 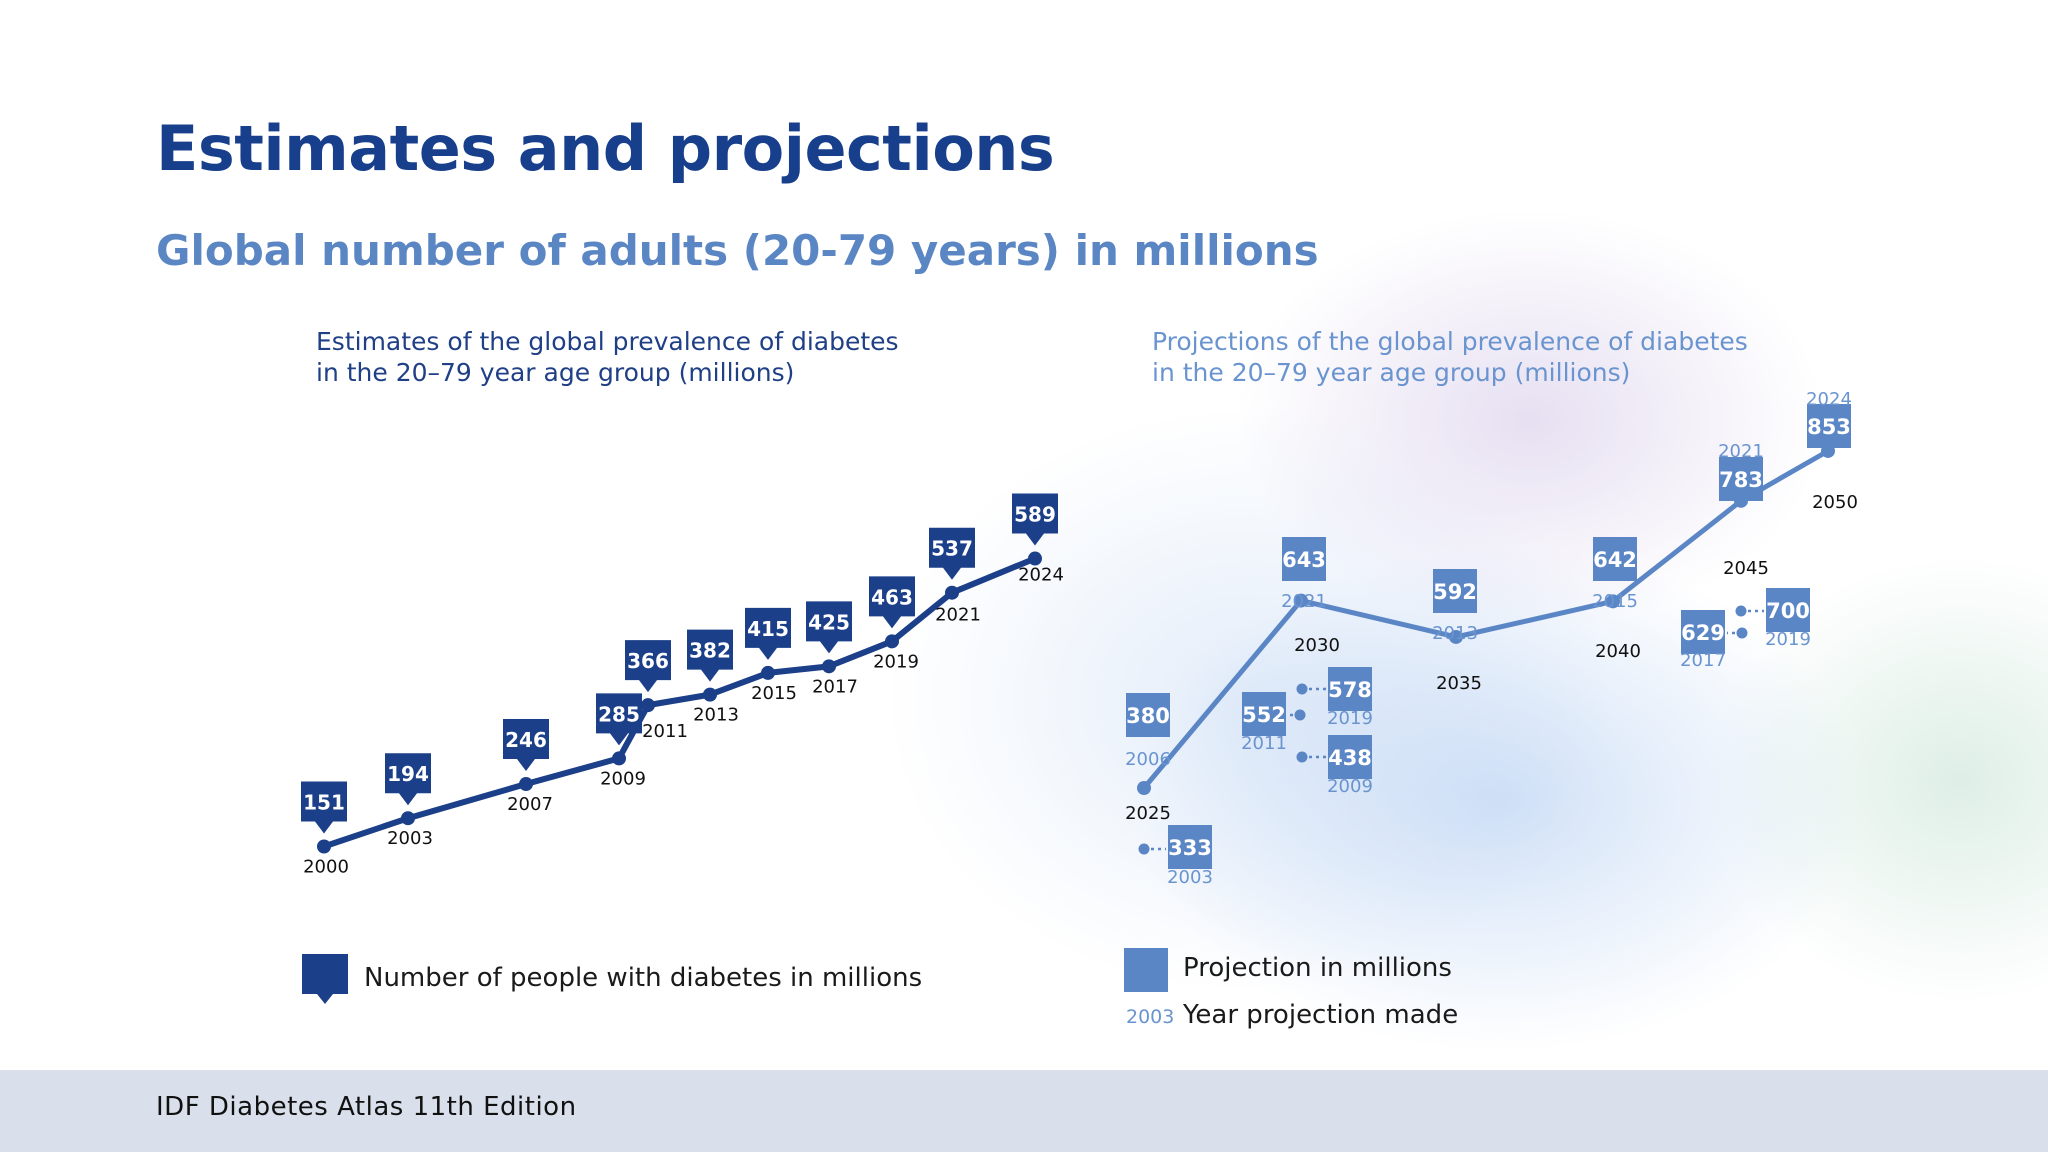 I want to click on estimate-year-label-2015: 2015, so click(x=774, y=693).